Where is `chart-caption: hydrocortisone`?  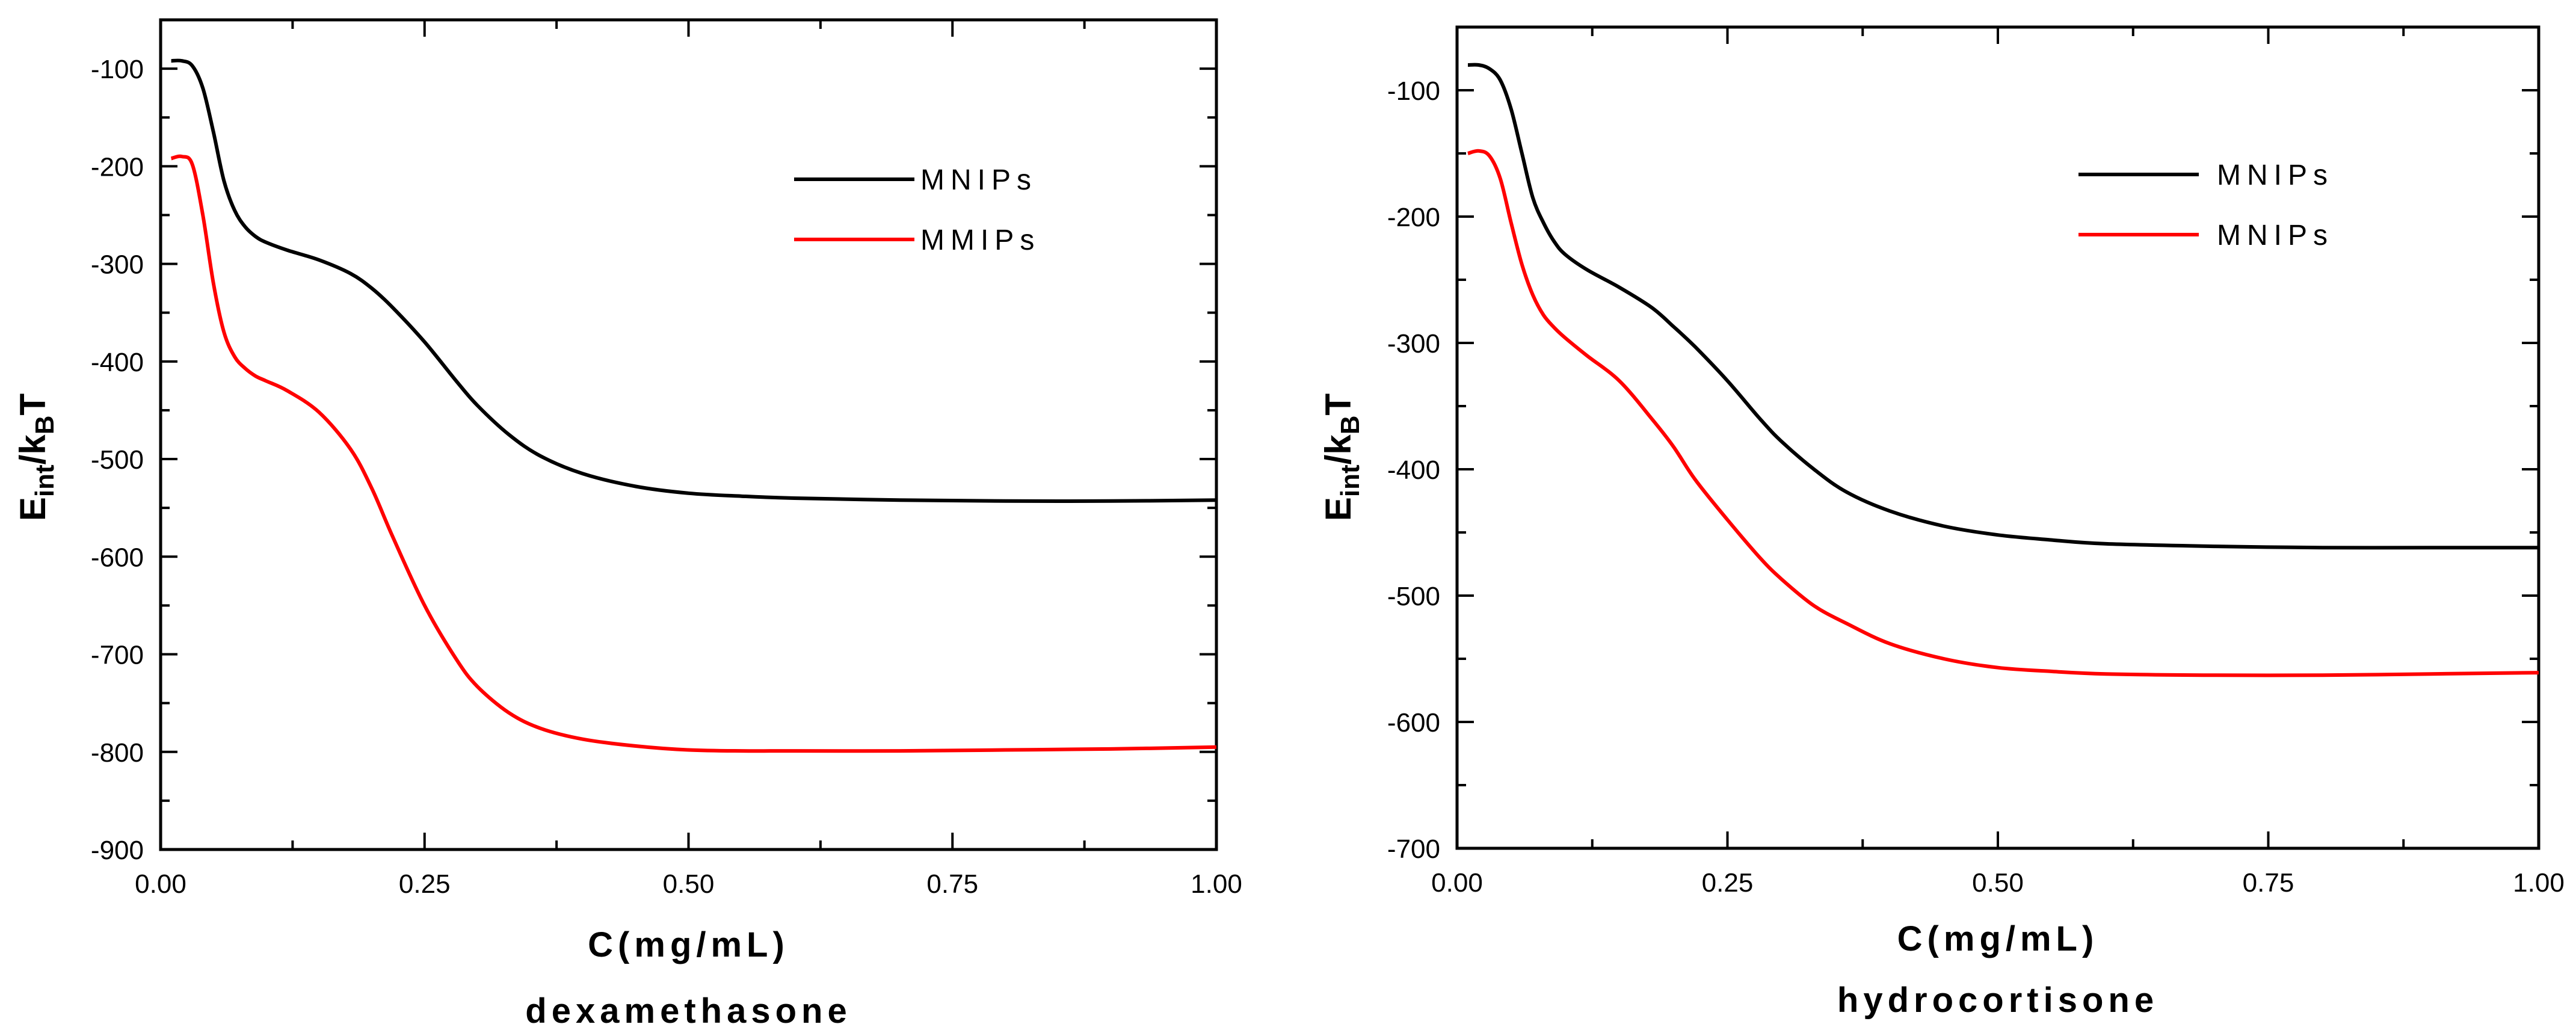
chart-caption: hydrocortisone is located at coordinates (1997, 1000).